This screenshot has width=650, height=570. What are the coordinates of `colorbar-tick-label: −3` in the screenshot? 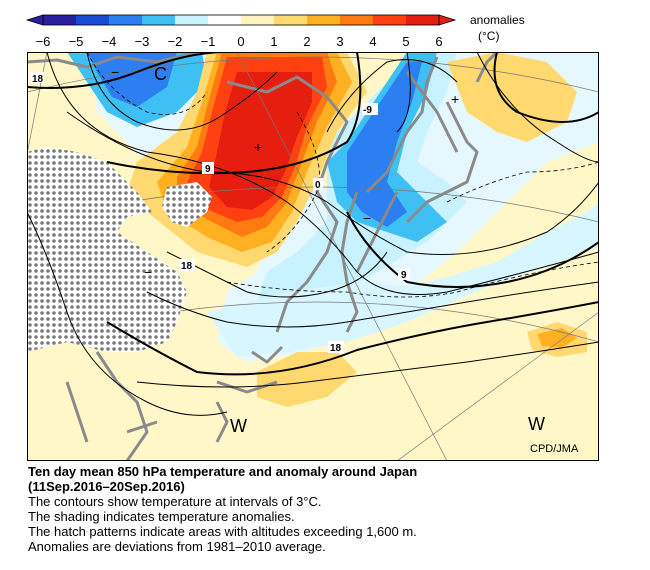 It's located at (142, 41).